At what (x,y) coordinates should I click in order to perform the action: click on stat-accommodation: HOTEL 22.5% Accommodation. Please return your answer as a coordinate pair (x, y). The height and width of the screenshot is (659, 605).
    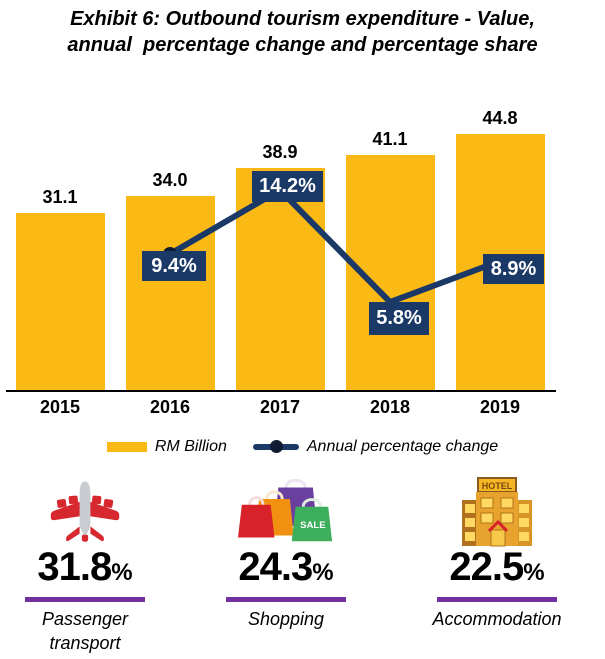
    Looking at the image, I should click on (497, 552).